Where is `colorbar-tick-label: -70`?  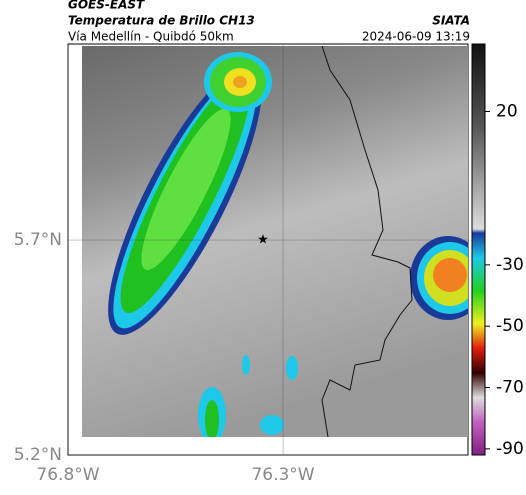
colorbar-tick-label: -70 is located at coordinates (510, 388).